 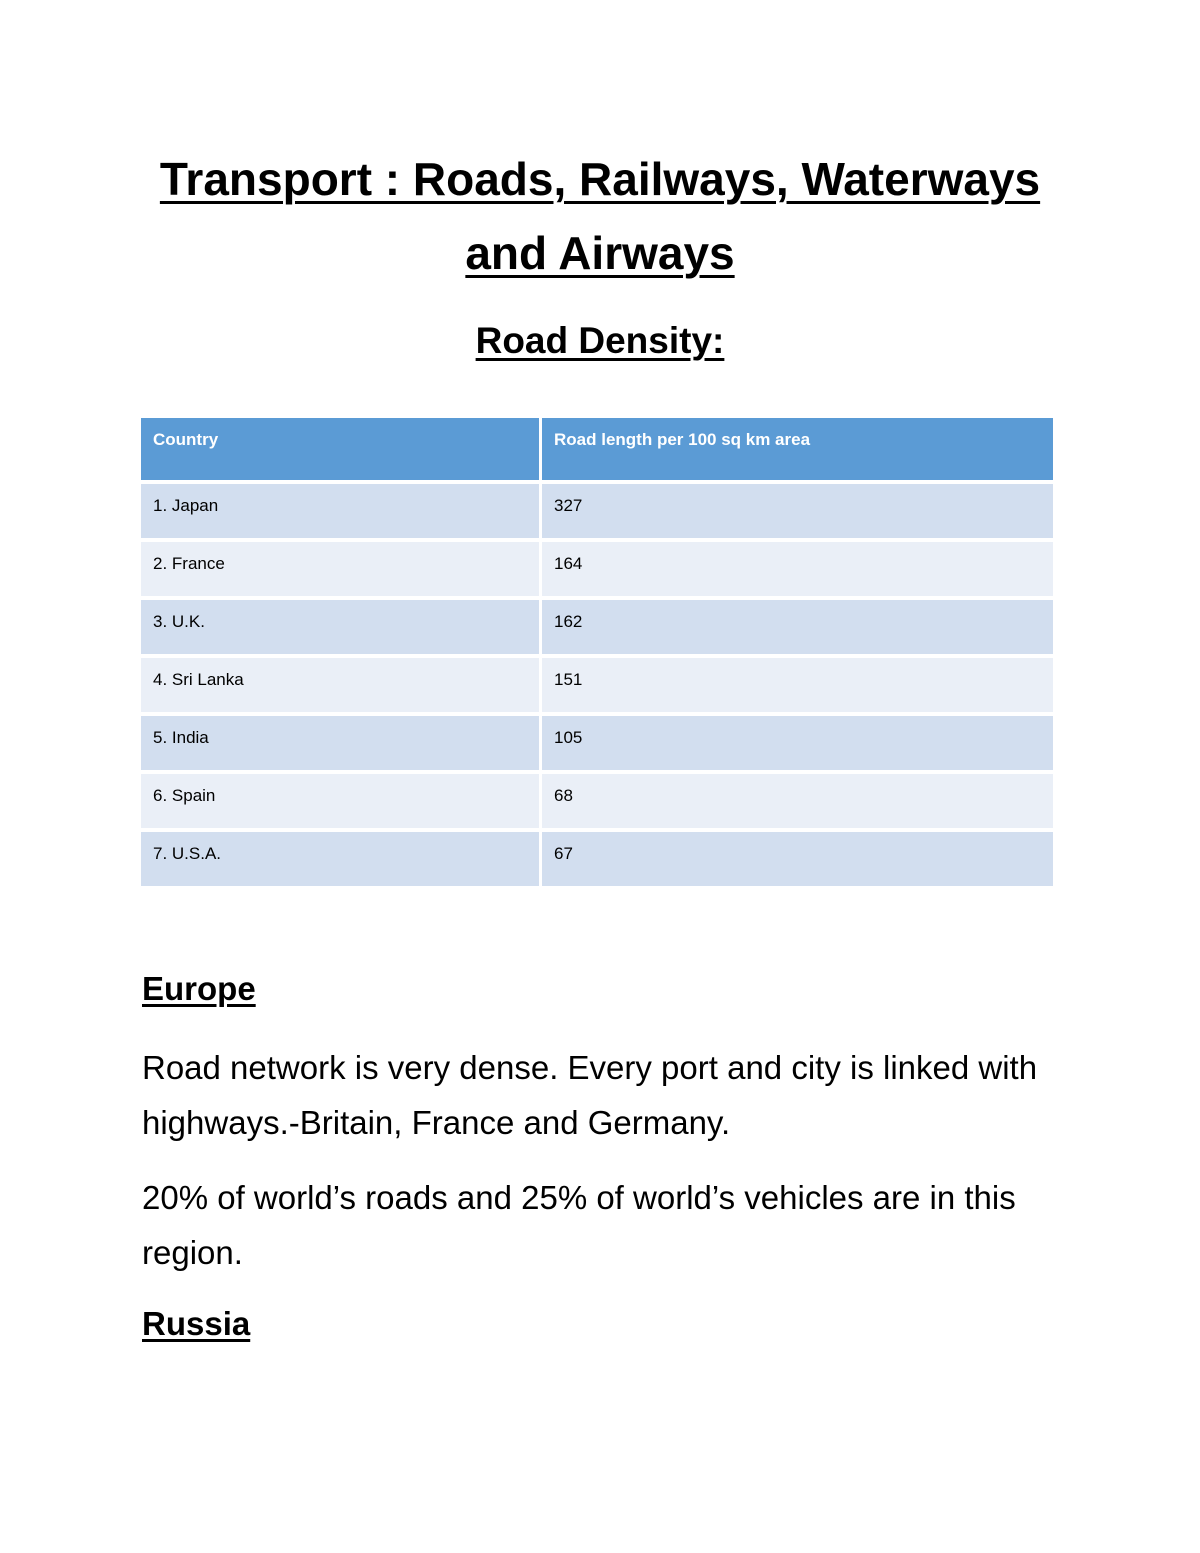 What do you see at coordinates (340, 859) in the screenshot?
I see `country-cell: 7. U.S.A.` at bounding box center [340, 859].